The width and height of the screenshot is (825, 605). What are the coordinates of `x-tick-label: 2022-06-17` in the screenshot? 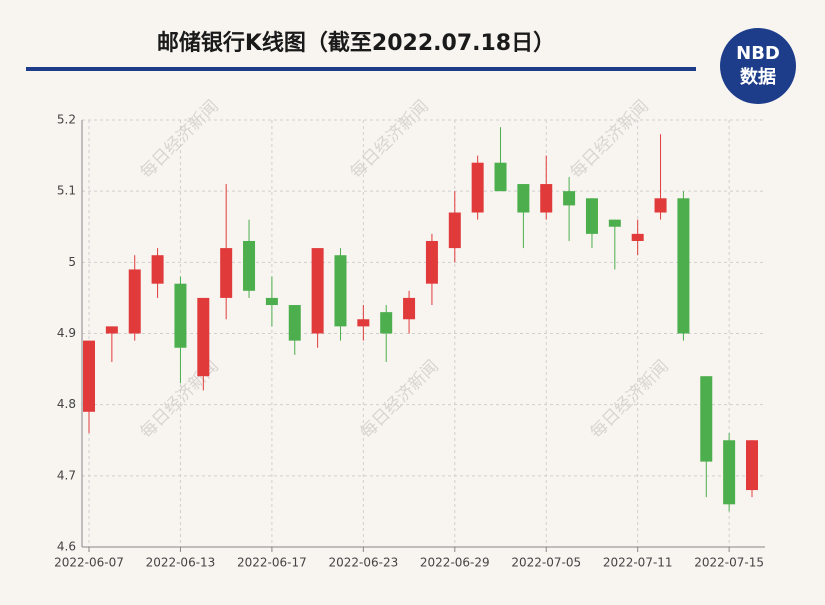 It's located at (272, 563).